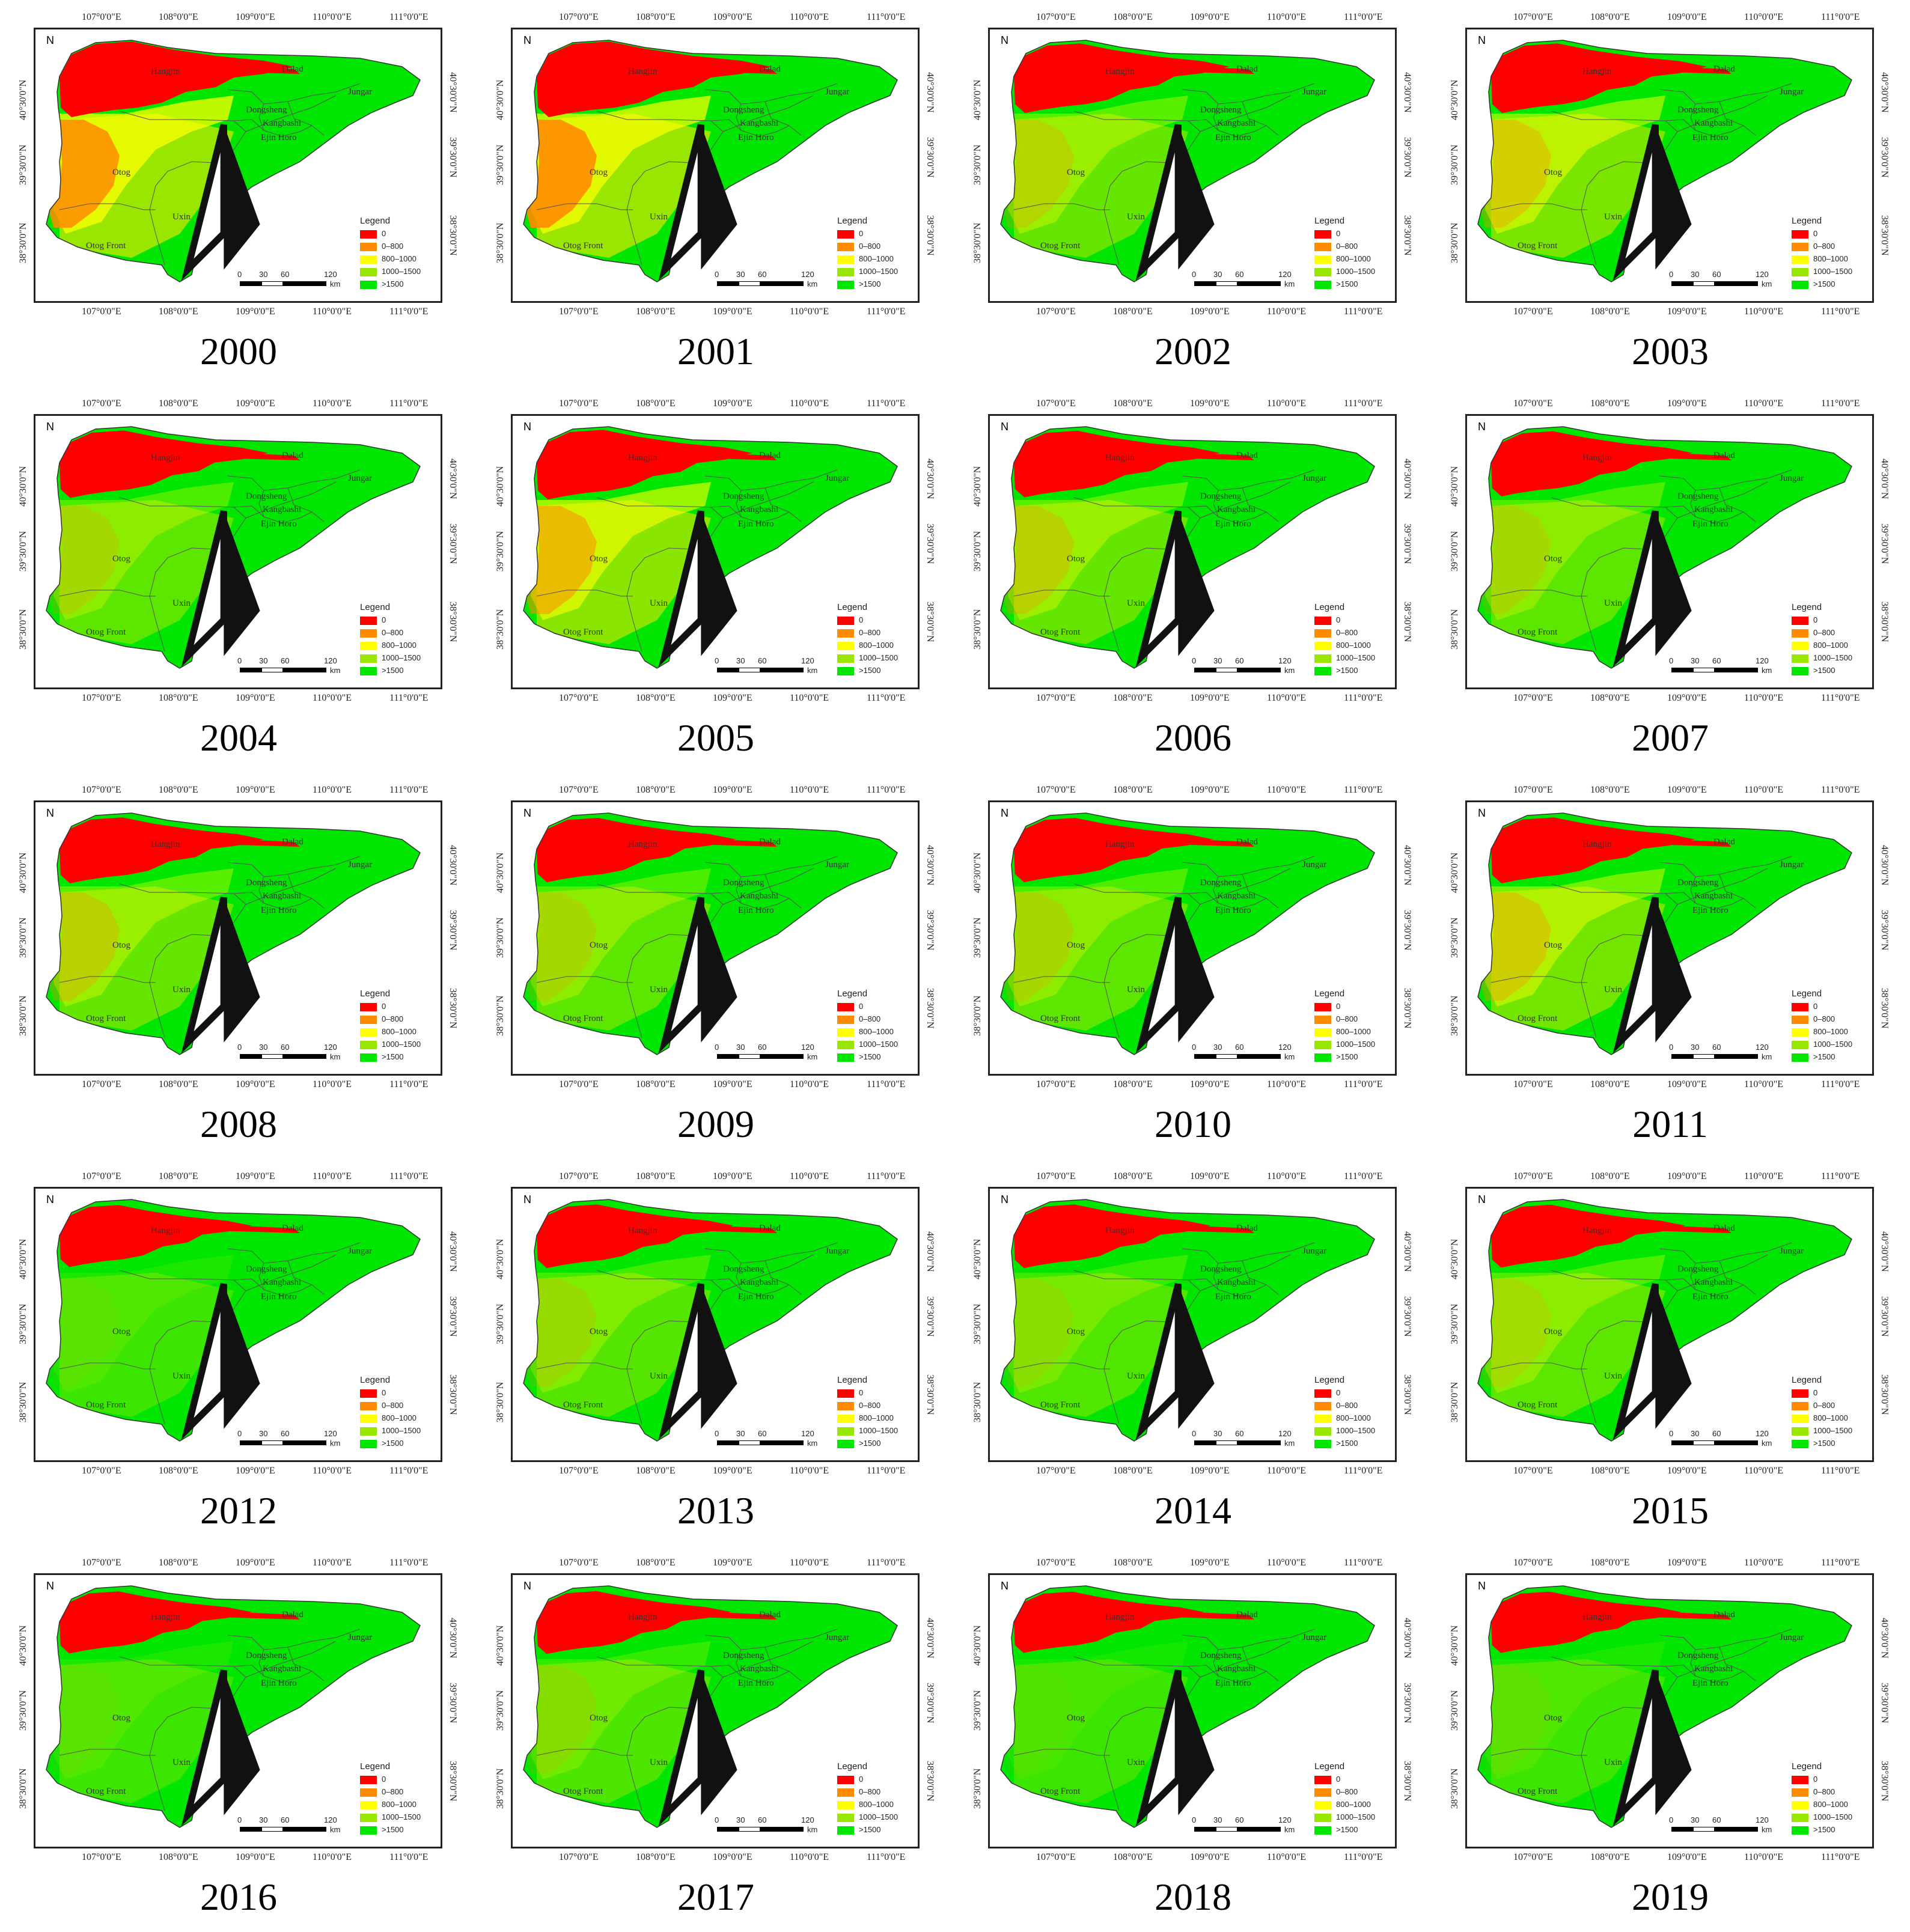 Image resolution: width=1910 pixels, height=1932 pixels. Describe the element at coordinates (1290, 670) in the screenshot. I see `scale-unit: km` at that location.